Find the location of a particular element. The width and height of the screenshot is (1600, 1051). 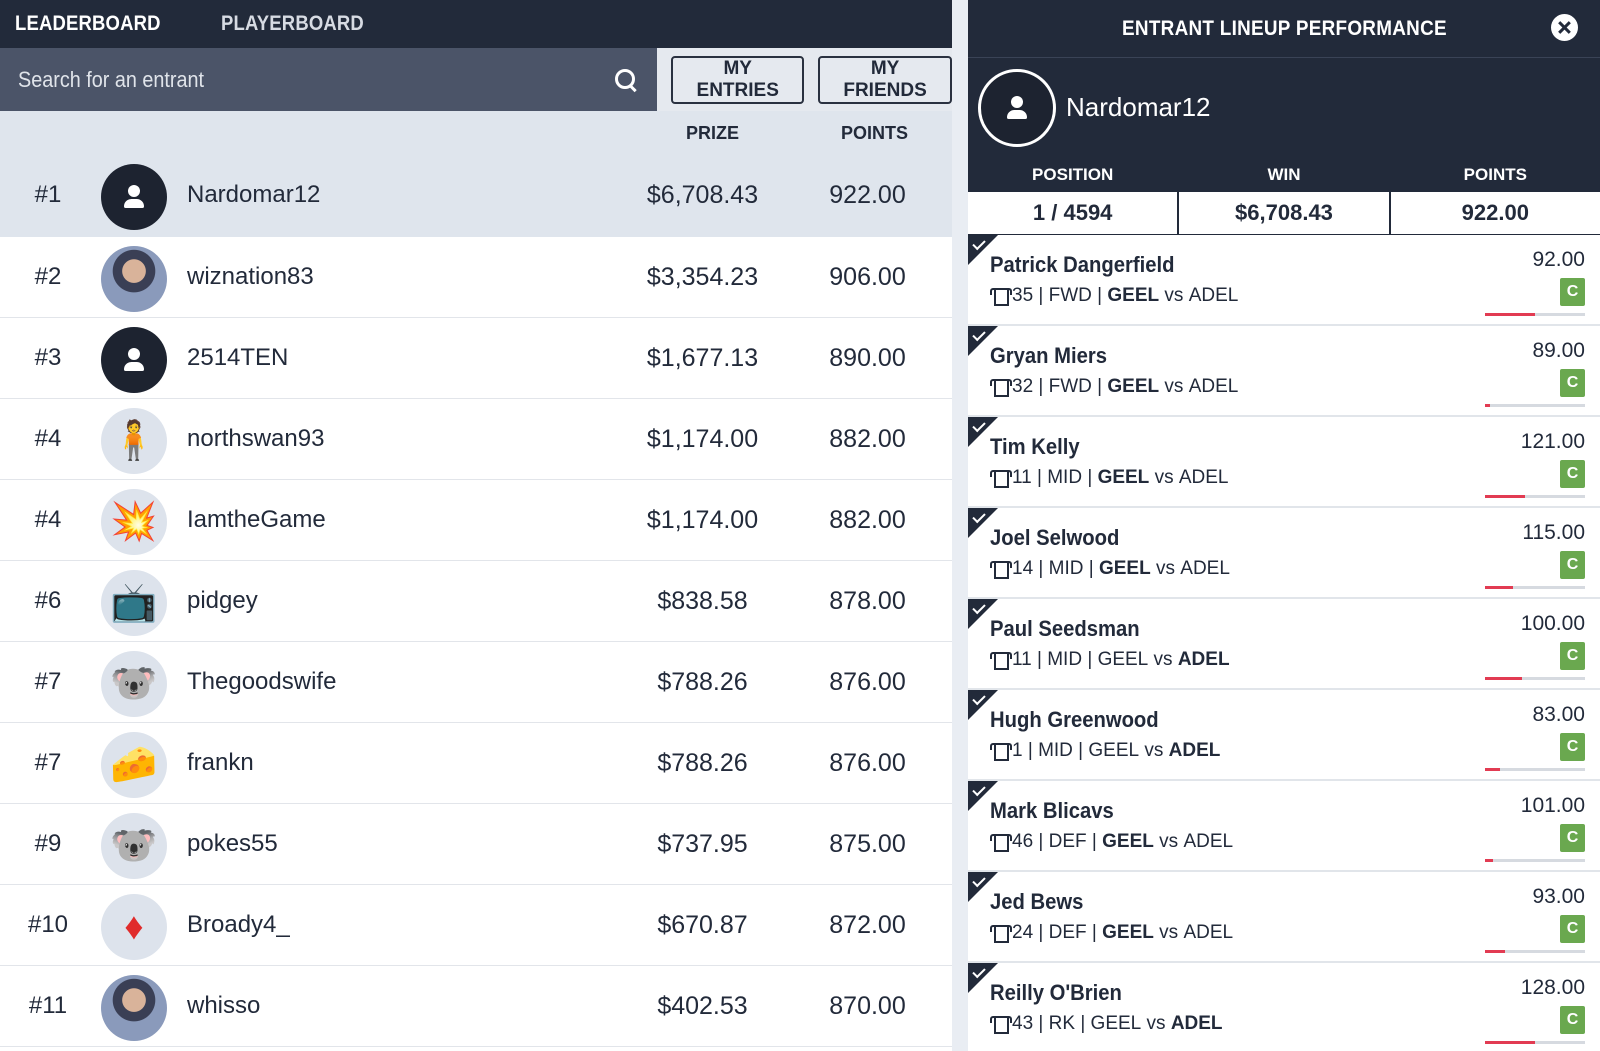

player-points: 128.00 is located at coordinates (1552, 987).